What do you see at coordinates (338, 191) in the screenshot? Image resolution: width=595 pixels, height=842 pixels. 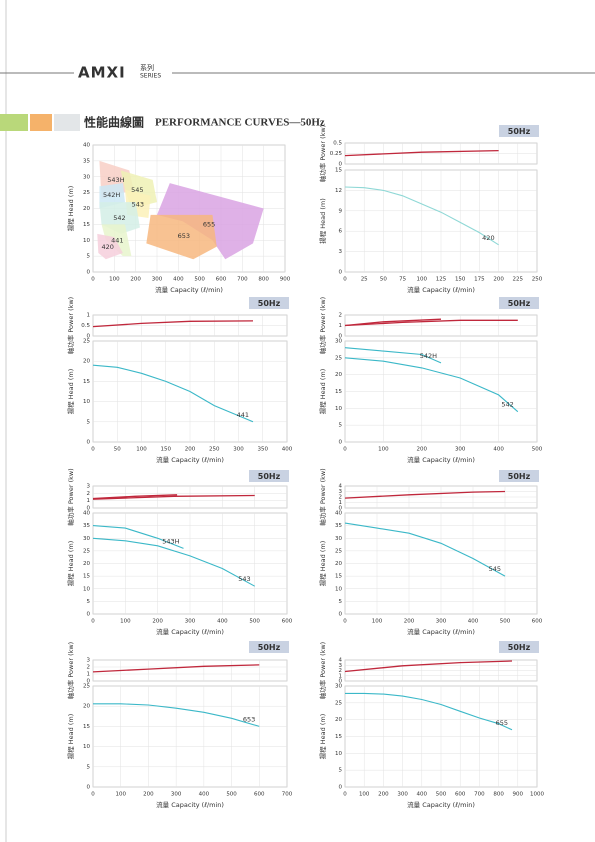 I see `y-tick-label: 12` at bounding box center [338, 191].